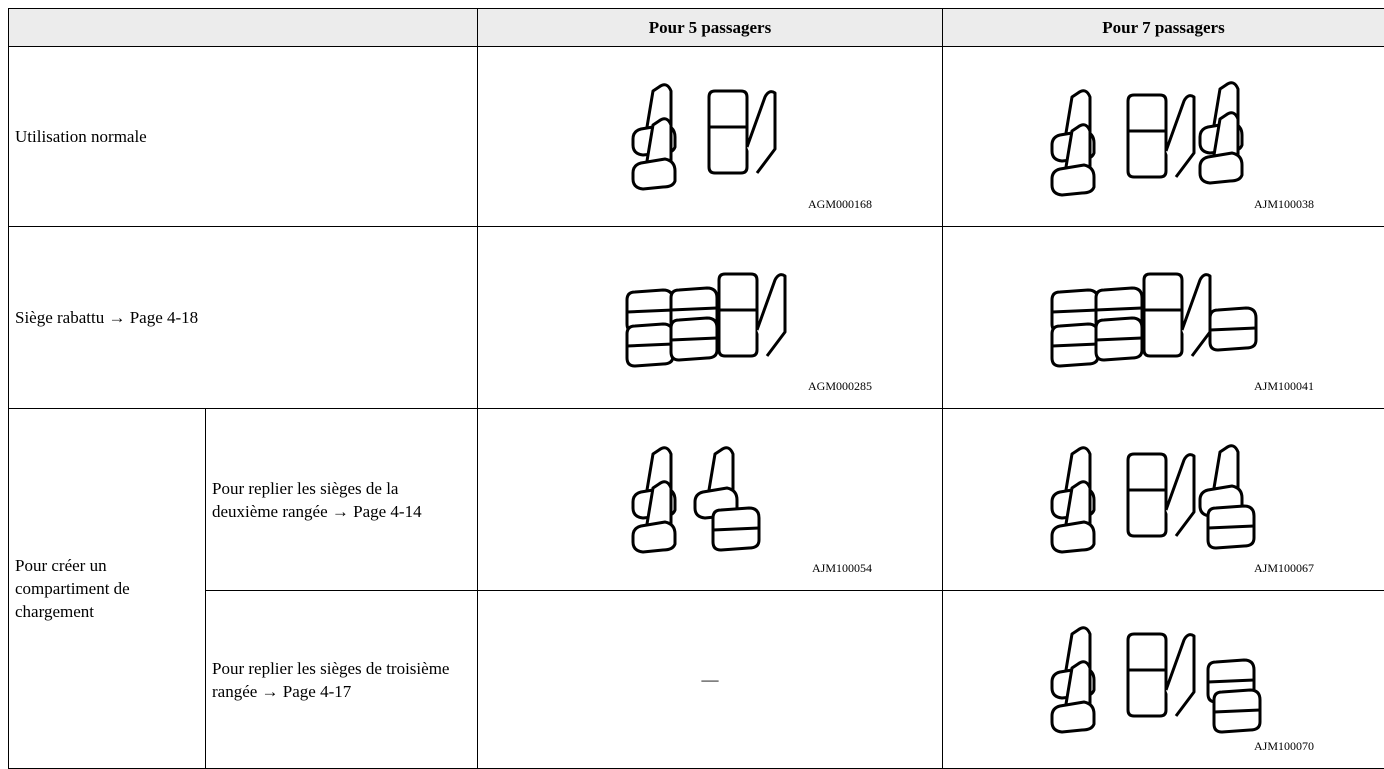 The height and width of the screenshot is (769, 1384). I want to click on image-code: AGM000168, so click(840, 204).